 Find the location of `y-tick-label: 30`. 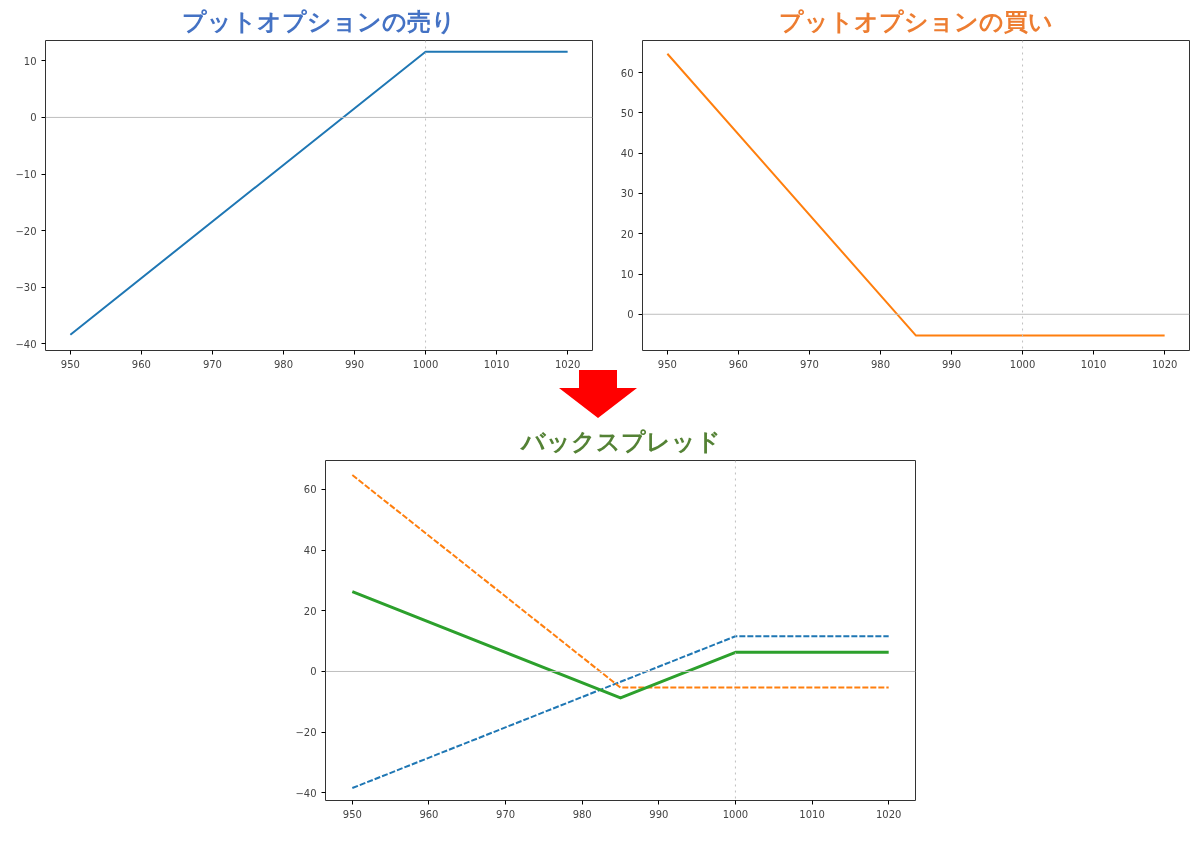

y-tick-label: 30 is located at coordinates (627, 194).